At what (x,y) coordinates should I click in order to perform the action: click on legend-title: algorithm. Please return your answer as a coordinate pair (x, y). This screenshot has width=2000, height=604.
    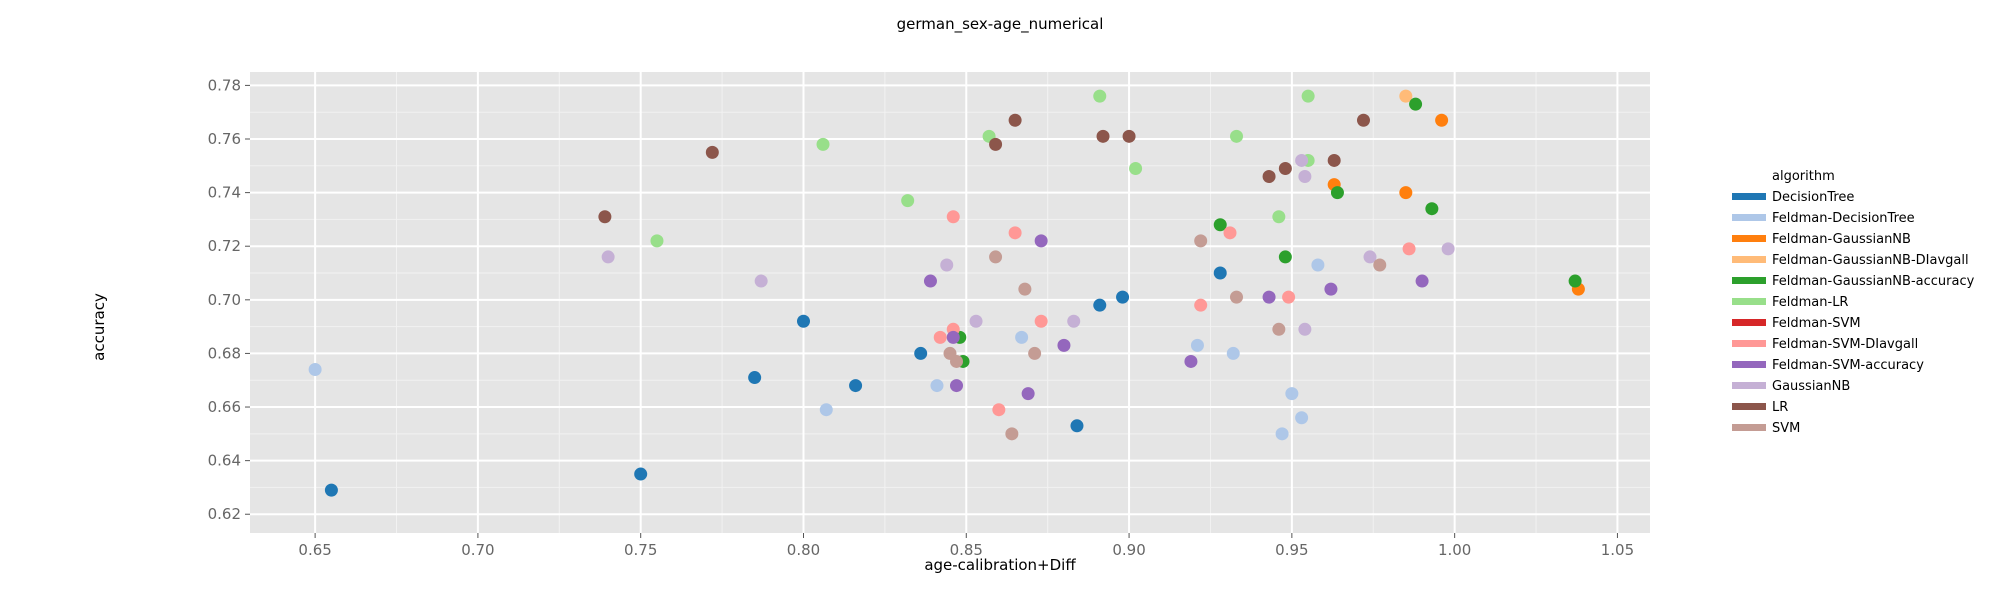
    Looking at the image, I should click on (1803, 176).